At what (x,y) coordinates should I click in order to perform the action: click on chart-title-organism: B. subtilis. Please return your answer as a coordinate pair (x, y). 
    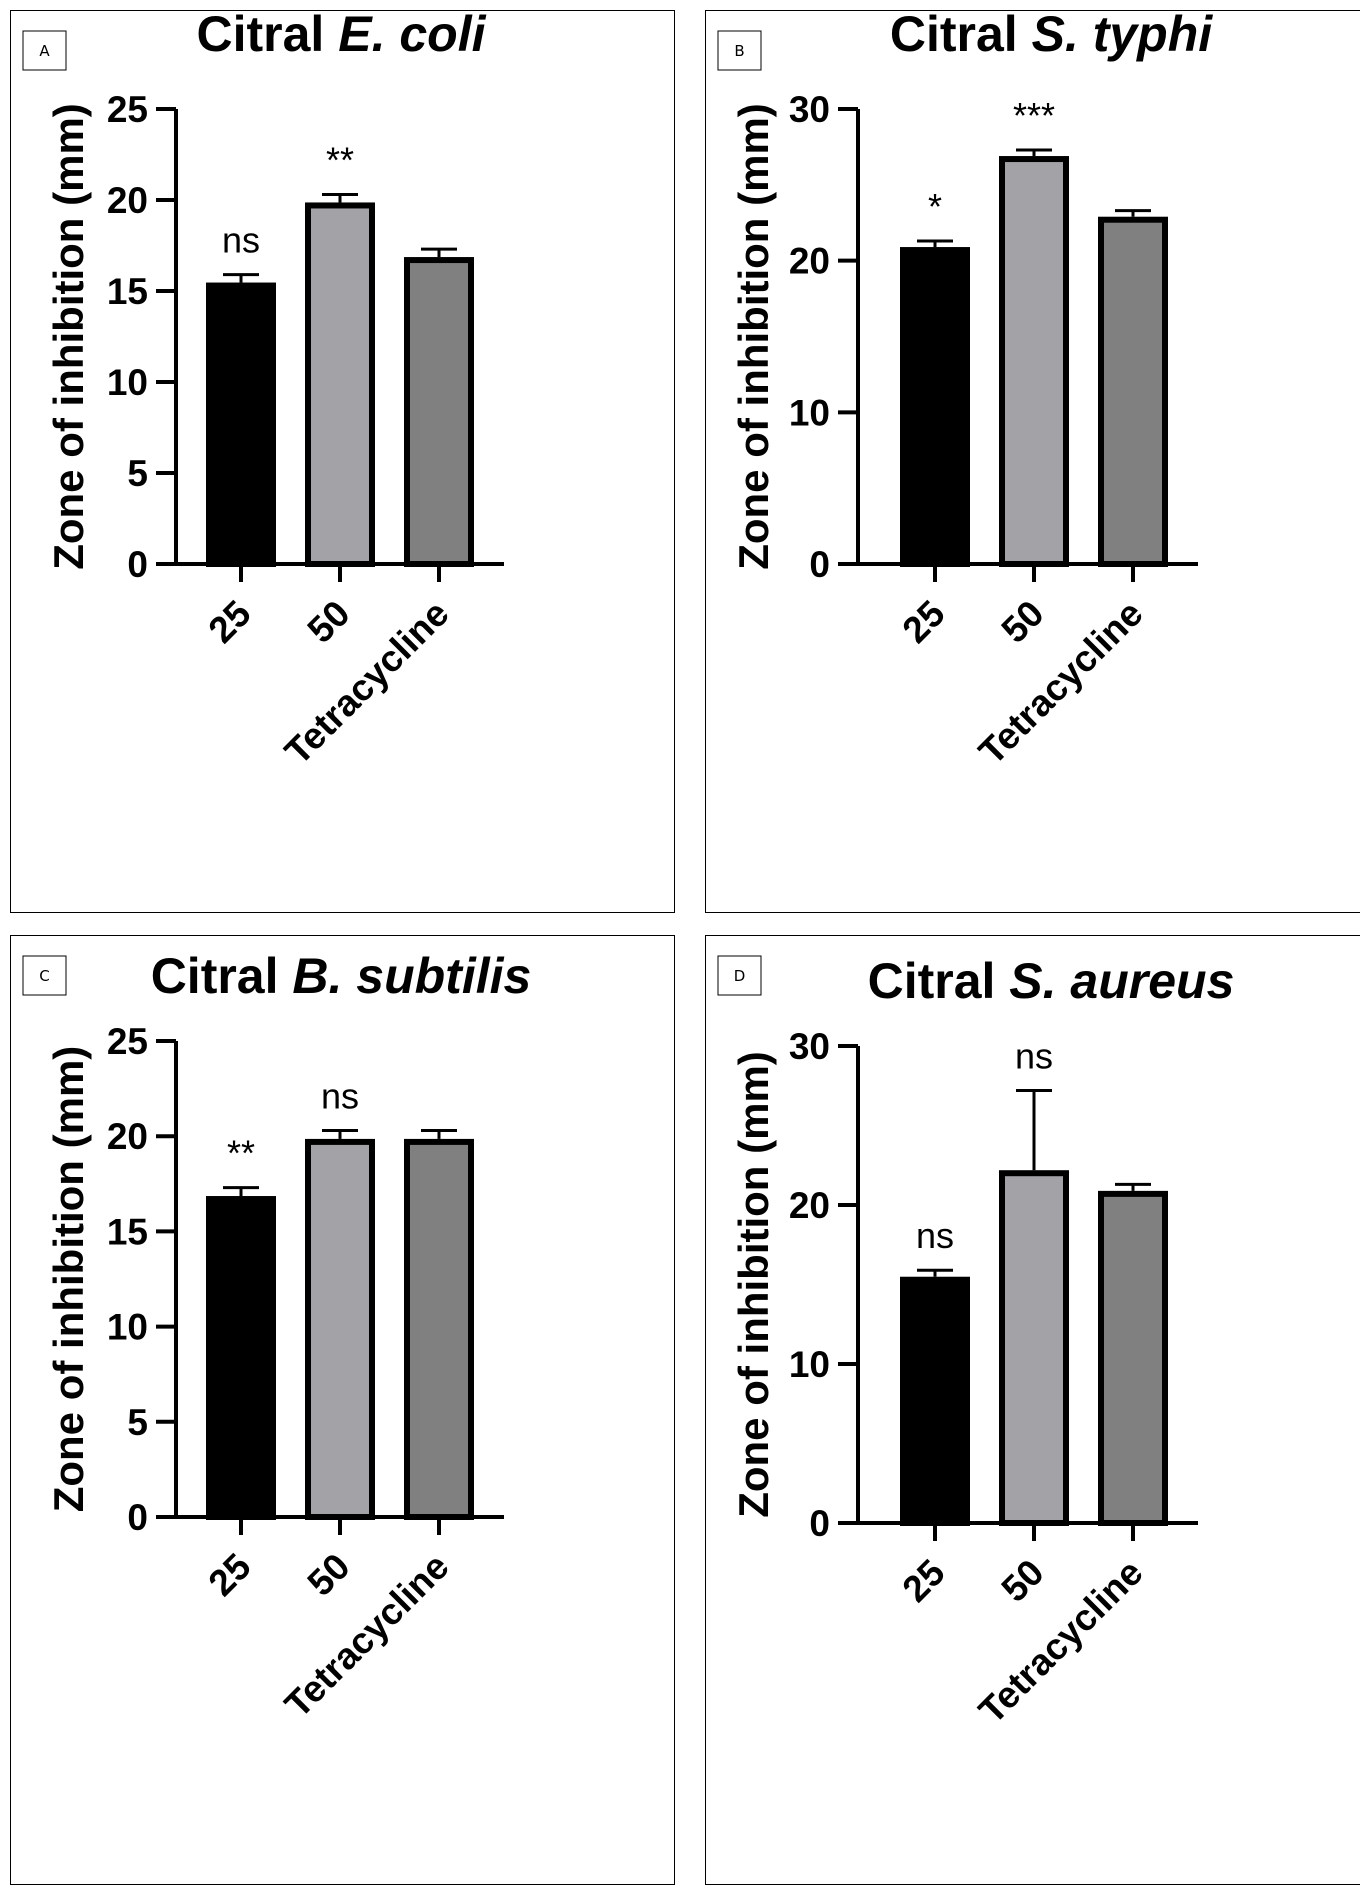
    Looking at the image, I should click on (411, 976).